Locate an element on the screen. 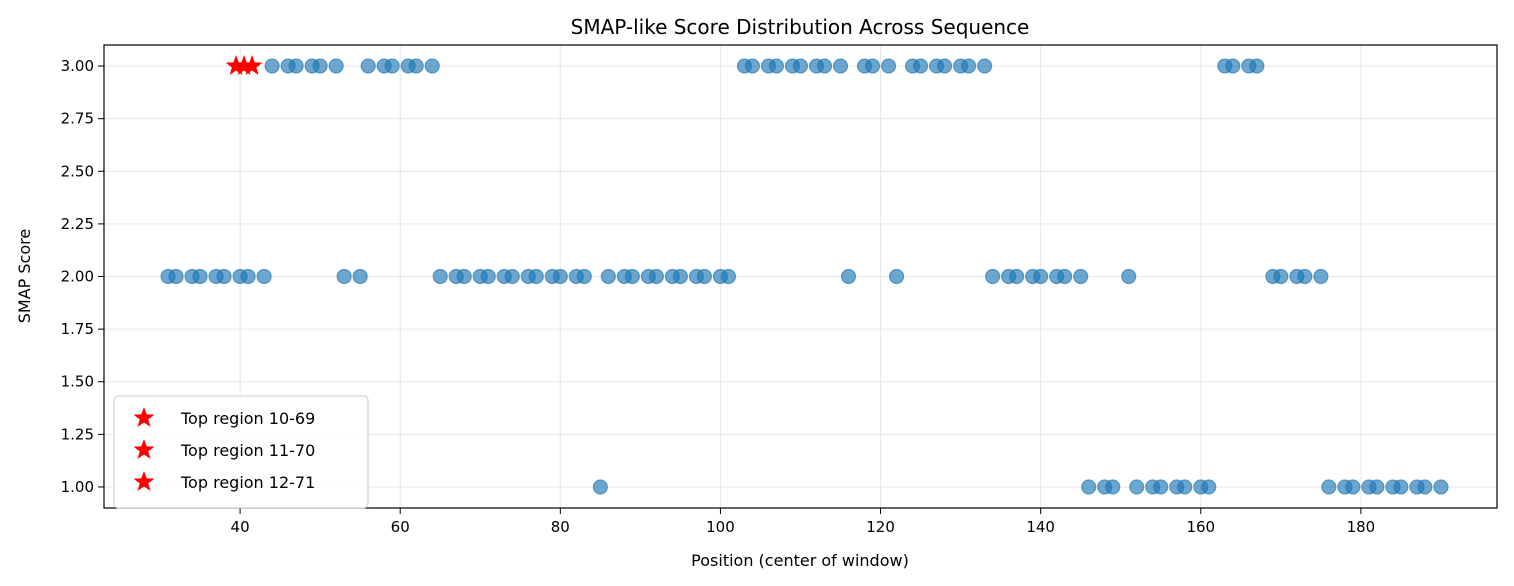 This screenshot has height=586, width=1514. x-axis-ticks: 40 60 80 100 120 140 160 180 is located at coordinates (803, 522).